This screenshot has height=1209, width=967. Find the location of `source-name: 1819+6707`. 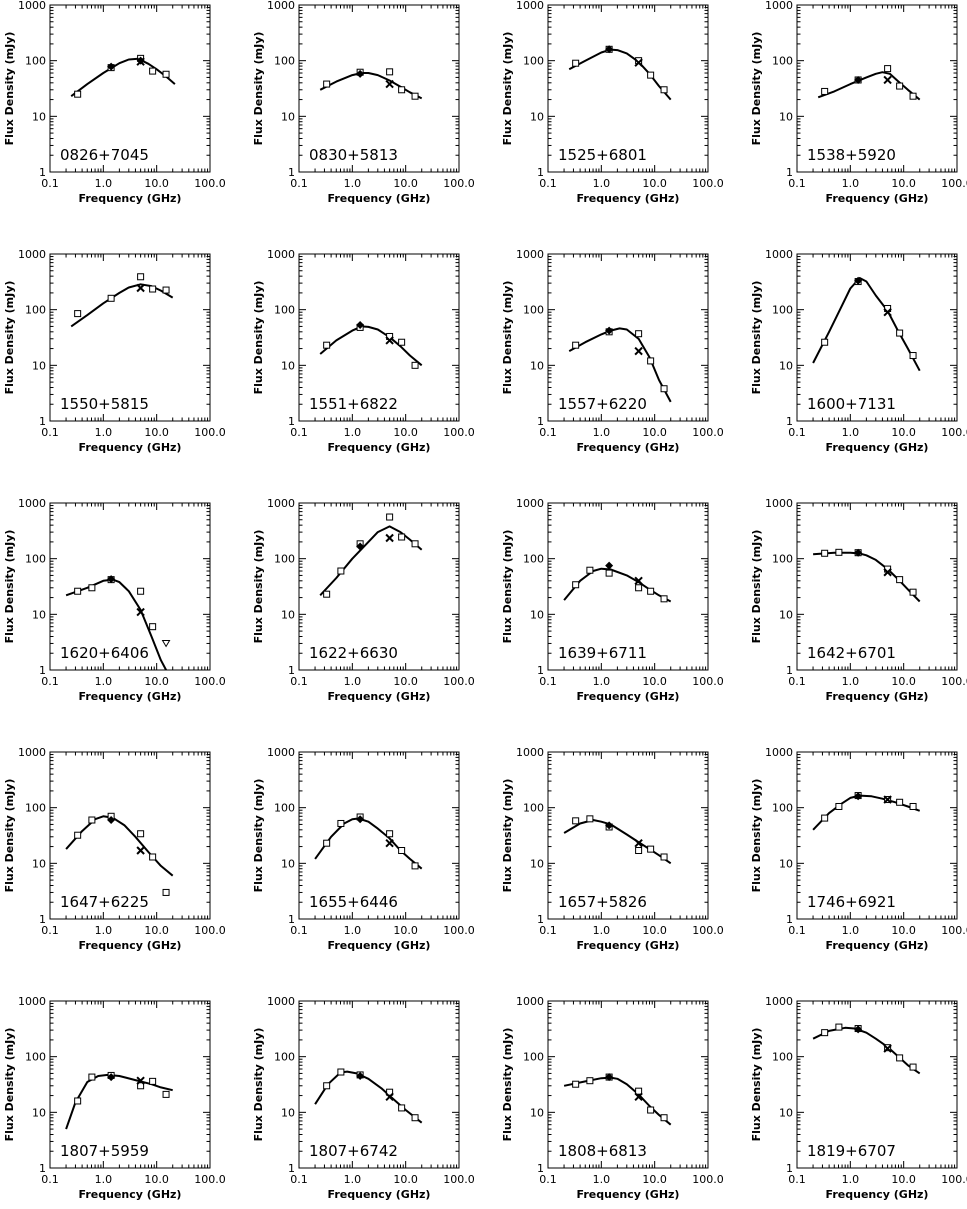

source-name: 1819+6707 is located at coordinates (851, 1151).